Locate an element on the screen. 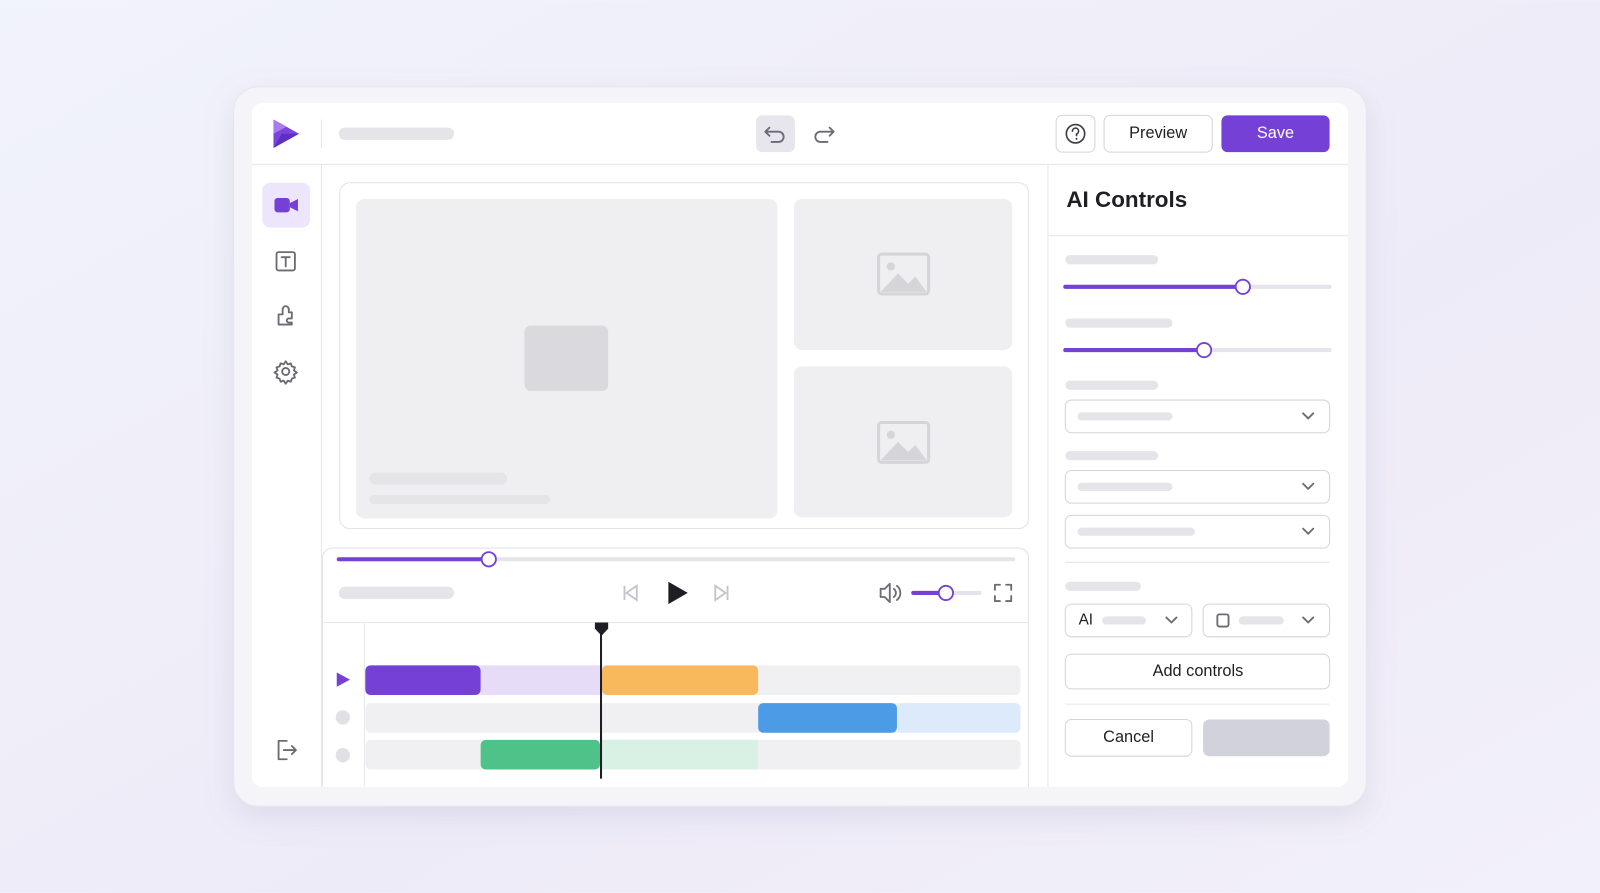 The width and height of the screenshot is (1600, 893). fullscreen-button-part is located at coordinates (1003, 593).